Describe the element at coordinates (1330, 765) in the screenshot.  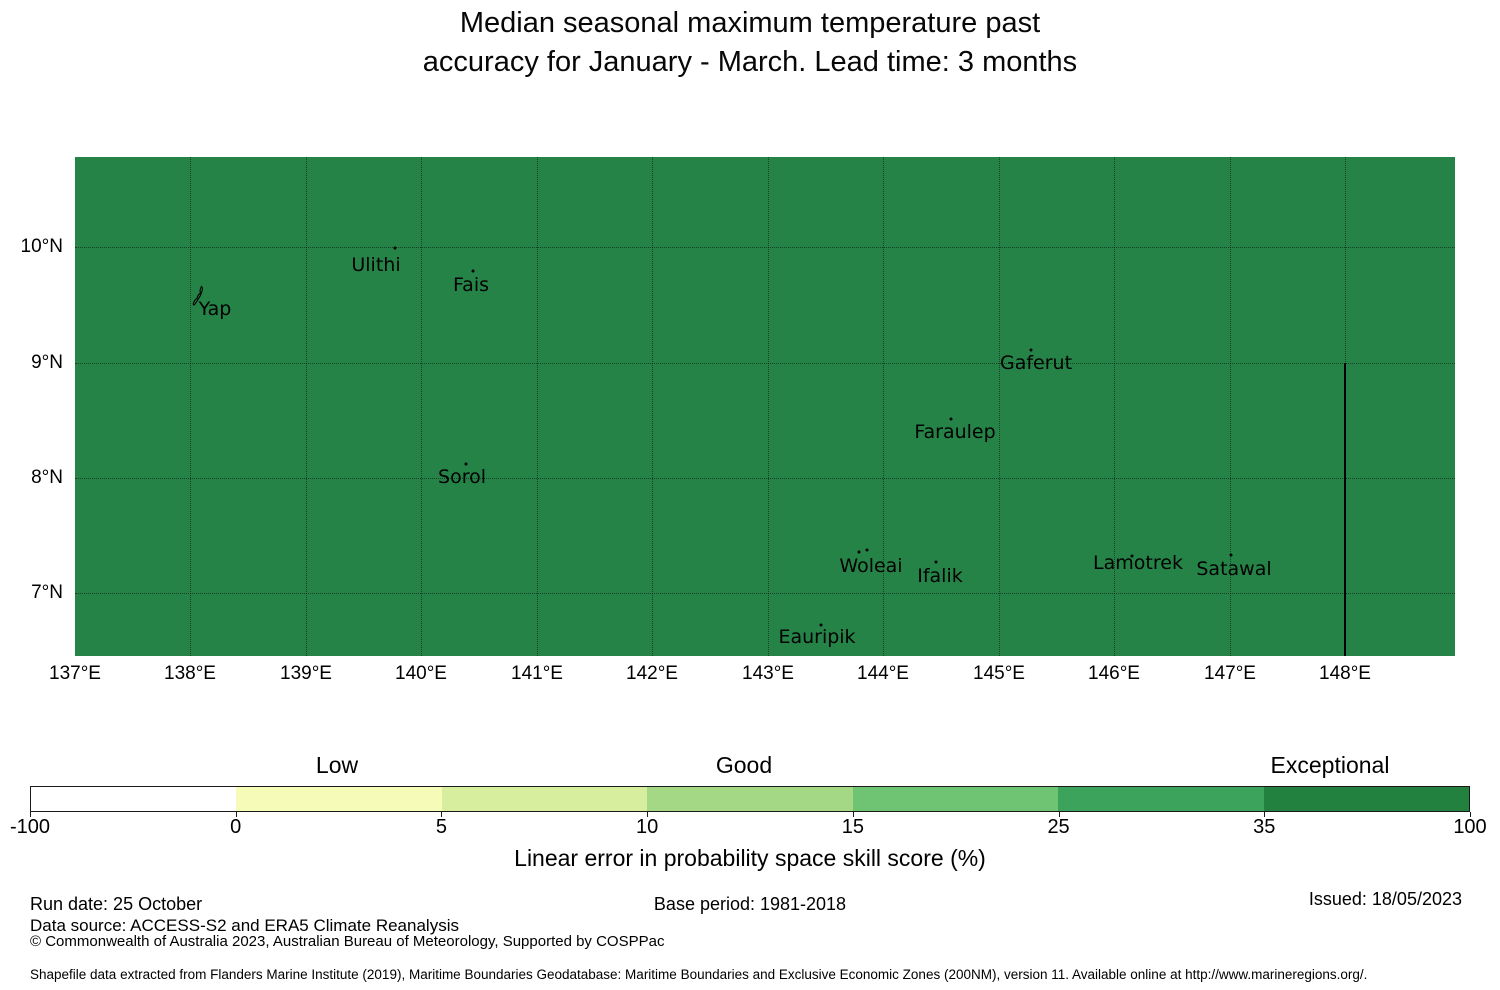
I see `colorbar-category-label: Exceptional` at that location.